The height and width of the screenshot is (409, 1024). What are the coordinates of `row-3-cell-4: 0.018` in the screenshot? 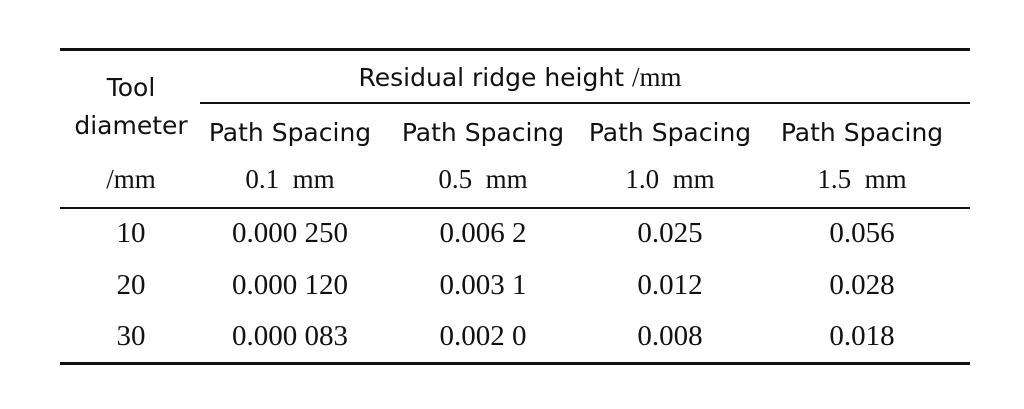 It's located at (862, 336).